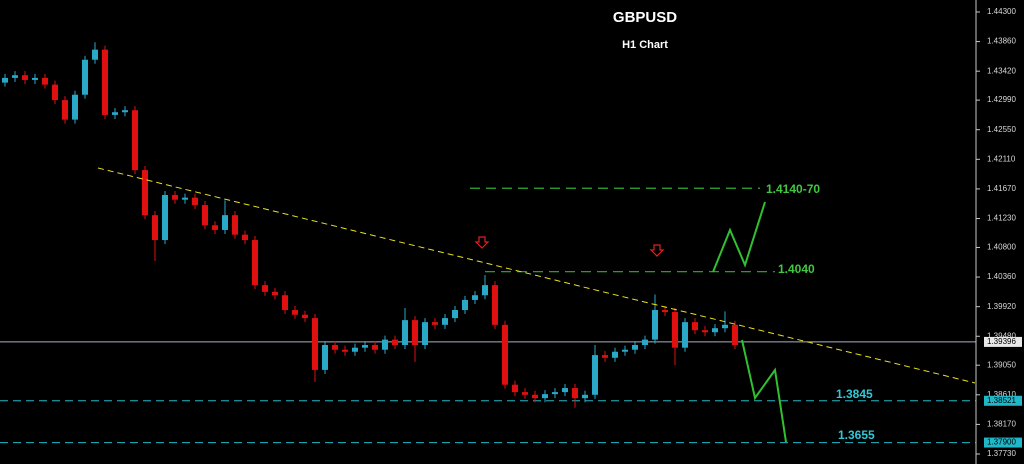 The width and height of the screenshot is (1024, 464). Describe the element at coordinates (1001, 11) in the screenshot. I see `y-tick-label: 1.44300` at that location.